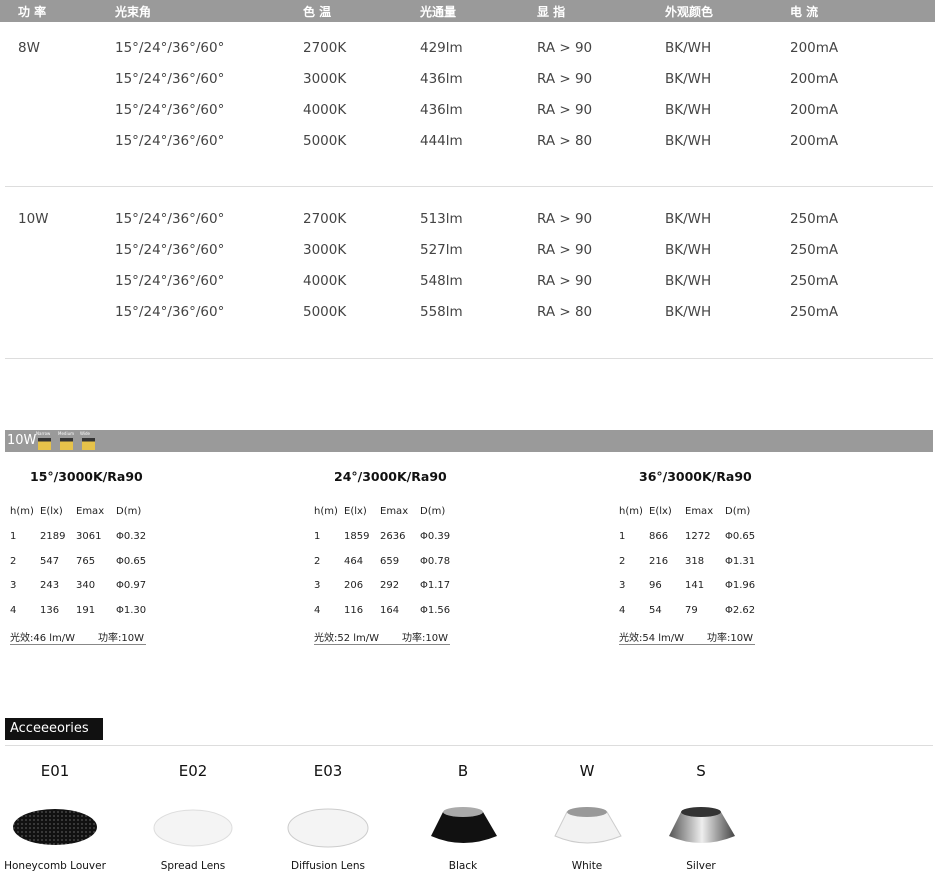 This screenshot has height=882, width=935. What do you see at coordinates (50, 585) in the screenshot?
I see `photometric-cell: 243` at bounding box center [50, 585].